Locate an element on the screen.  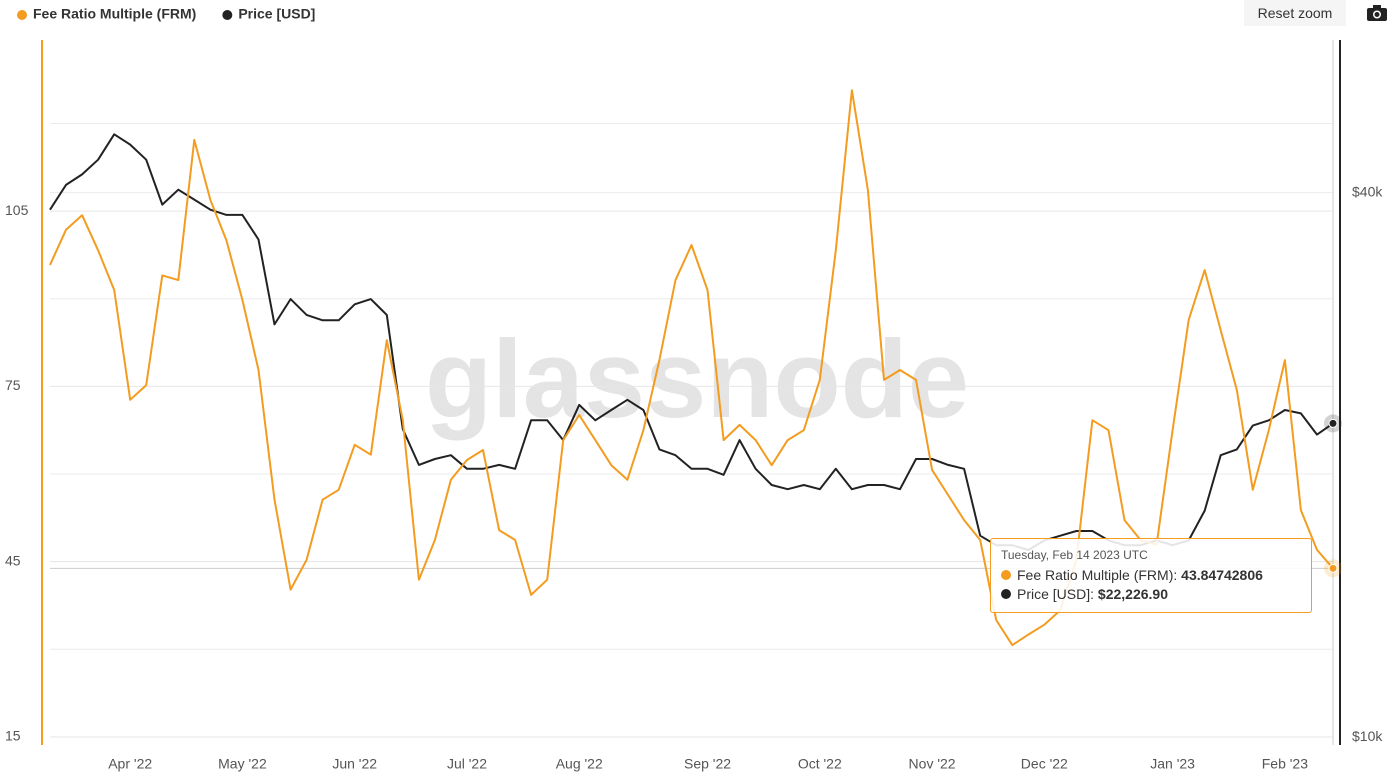
x-tick-label: Nov '22 is located at coordinates (932, 764).